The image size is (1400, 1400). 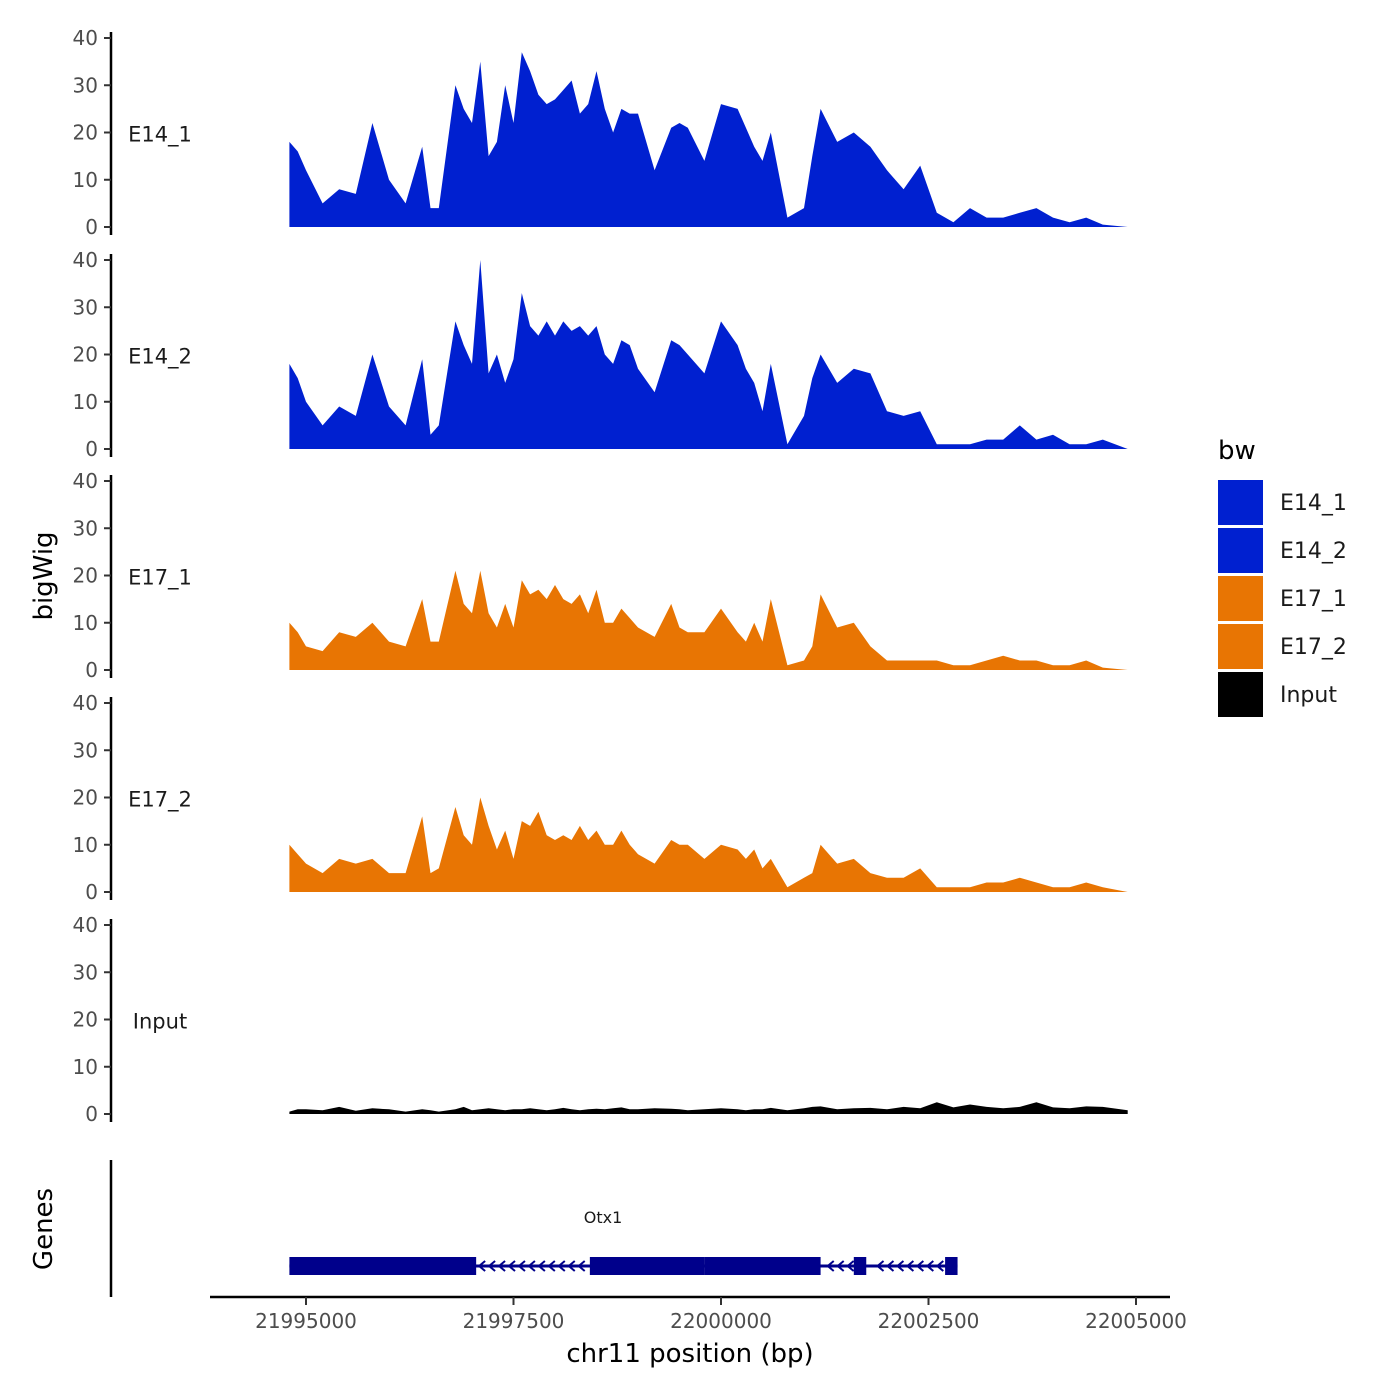 I want to click on legend-label: E17_1, so click(x=1313, y=599).